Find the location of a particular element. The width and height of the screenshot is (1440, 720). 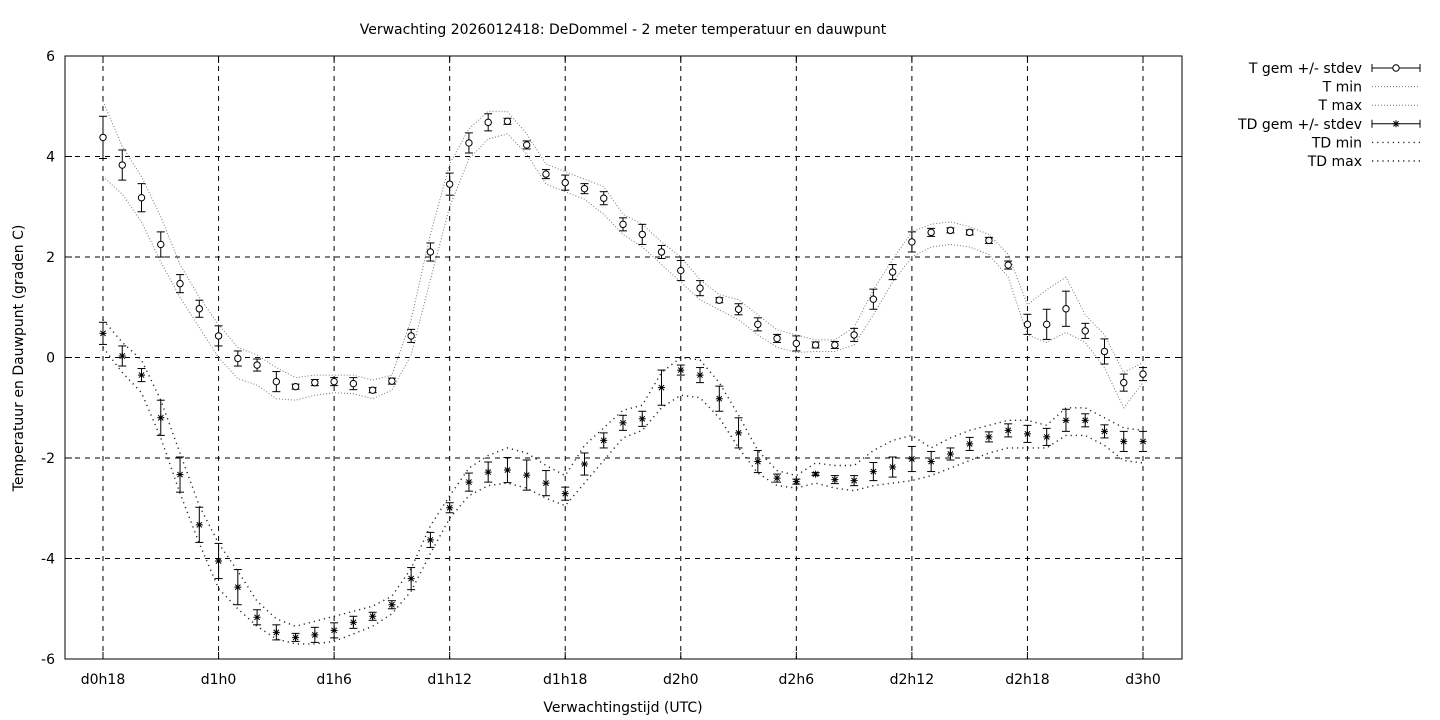

x-tick-label: d1h0 is located at coordinates (219, 680).